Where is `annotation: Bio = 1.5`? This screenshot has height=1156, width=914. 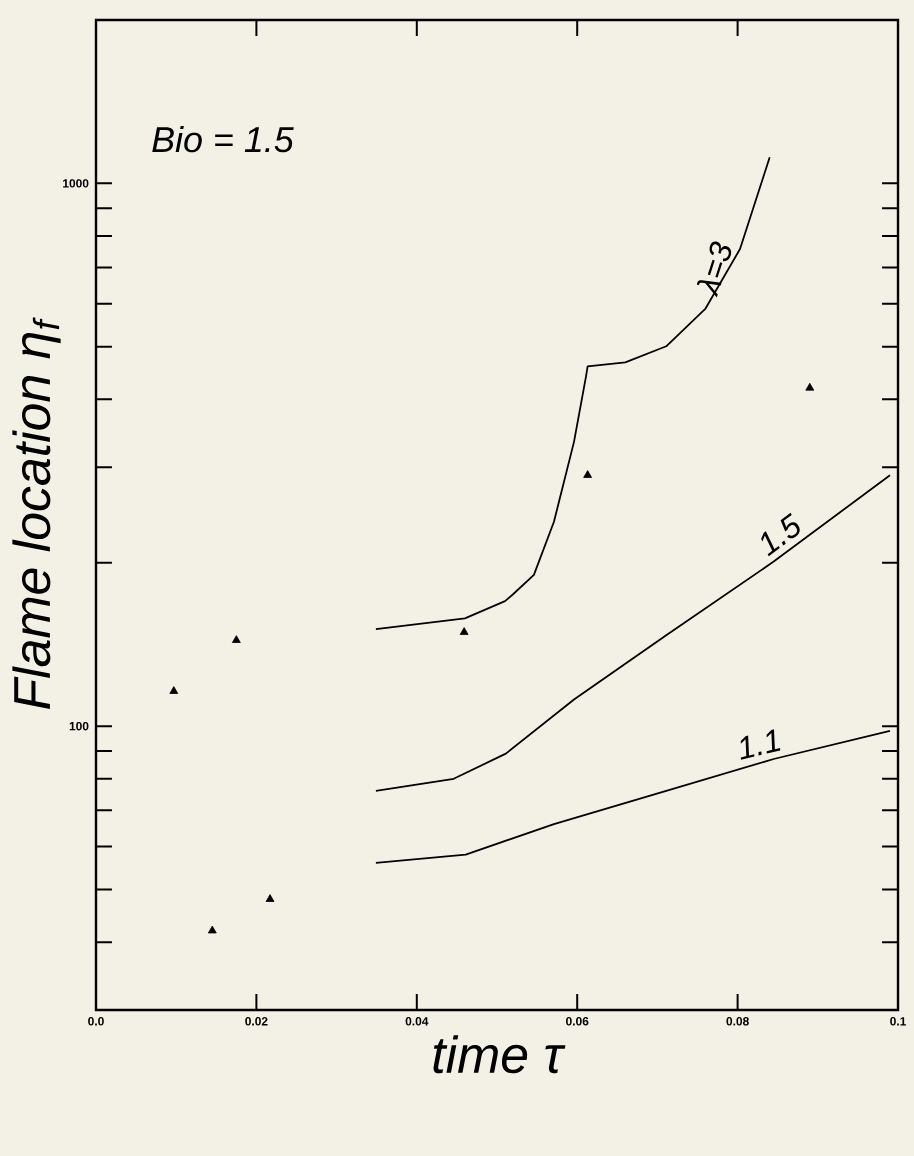
annotation: Bio = 1.5 is located at coordinates (223, 139).